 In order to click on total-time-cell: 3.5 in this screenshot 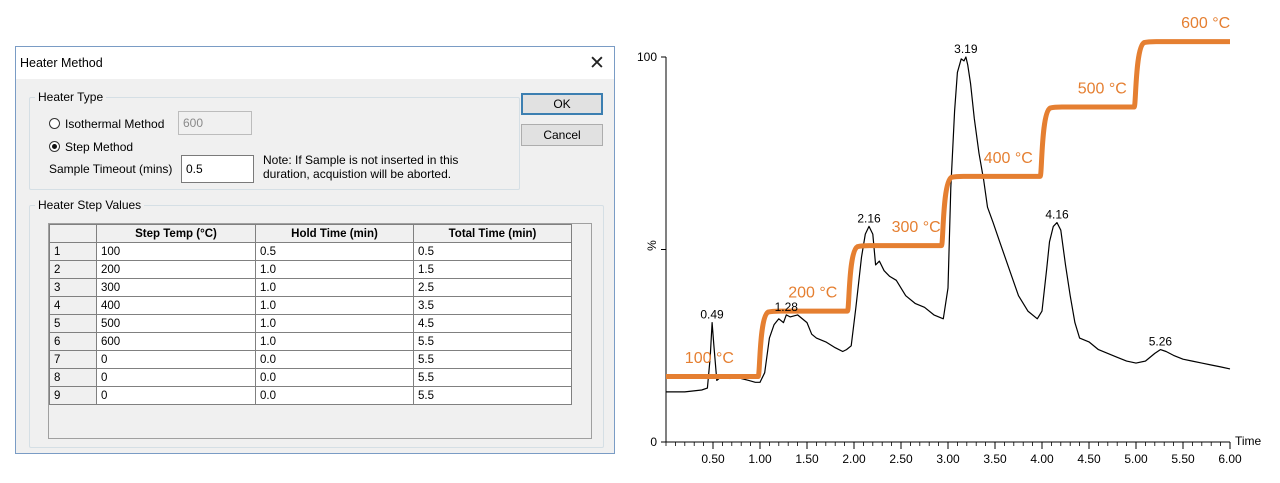, I will do `click(492, 305)`.